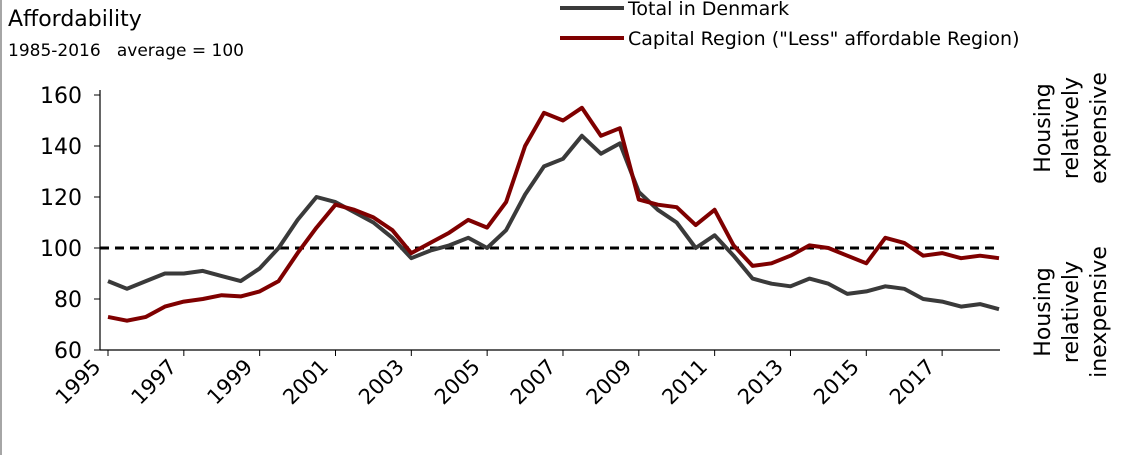 This screenshot has width=1132, height=455. I want to click on x-tick-label: 1999, so click(229, 382).